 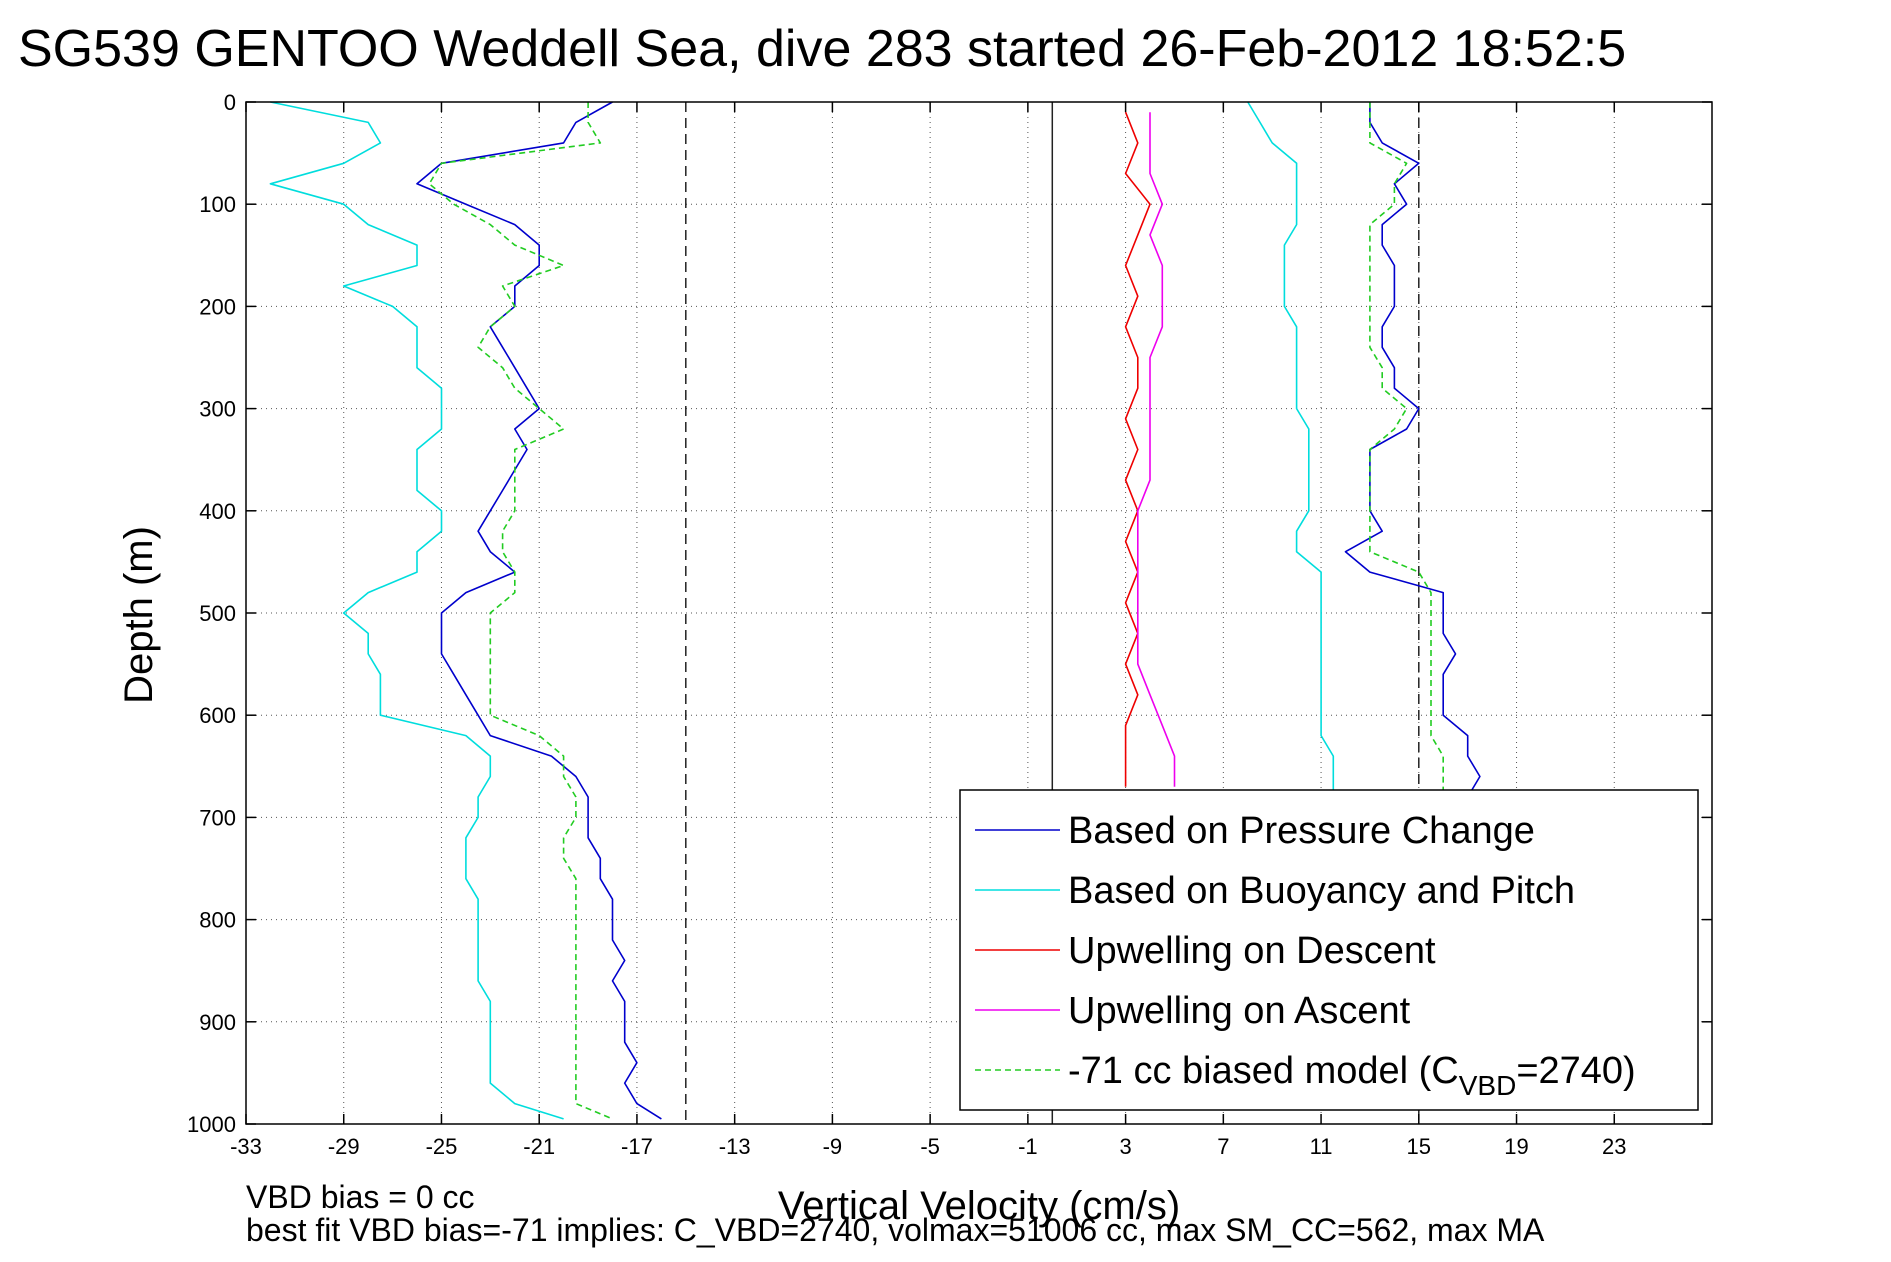 I want to click on x-tick-label: -25, so click(x=442, y=1146).